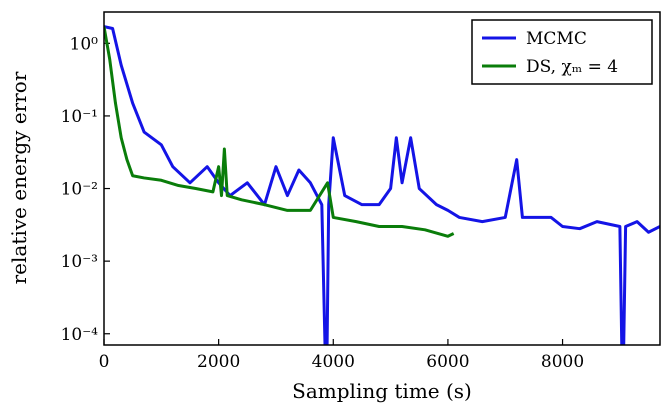 This screenshot has height=416, width=662. Describe the element at coordinates (556, 39) in the screenshot. I see `legend-label: MCMC` at that location.